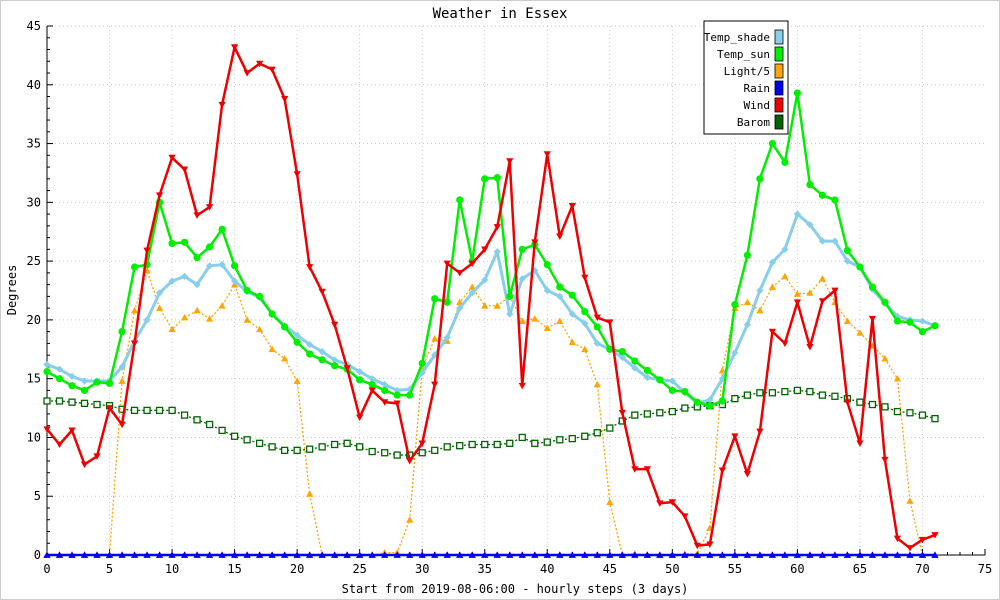 The image size is (1000, 600). I want to click on x-tick-label: 50, so click(672, 569).